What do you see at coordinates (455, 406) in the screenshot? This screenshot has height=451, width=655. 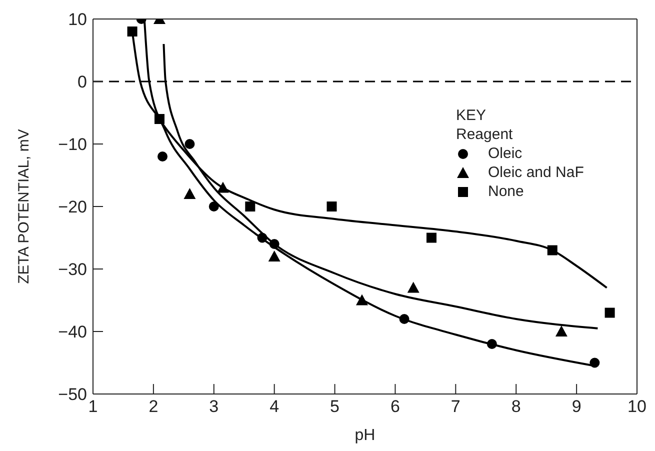 I see `x-tick-label: 7` at bounding box center [455, 406].